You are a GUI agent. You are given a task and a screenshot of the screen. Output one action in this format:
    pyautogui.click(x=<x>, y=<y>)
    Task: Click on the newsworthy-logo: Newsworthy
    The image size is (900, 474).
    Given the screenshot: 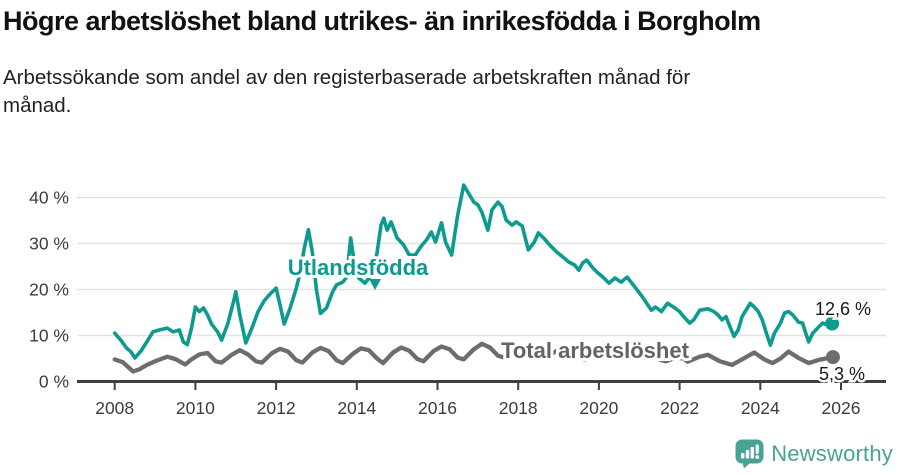 What is the action you would take?
    pyautogui.click(x=814, y=454)
    